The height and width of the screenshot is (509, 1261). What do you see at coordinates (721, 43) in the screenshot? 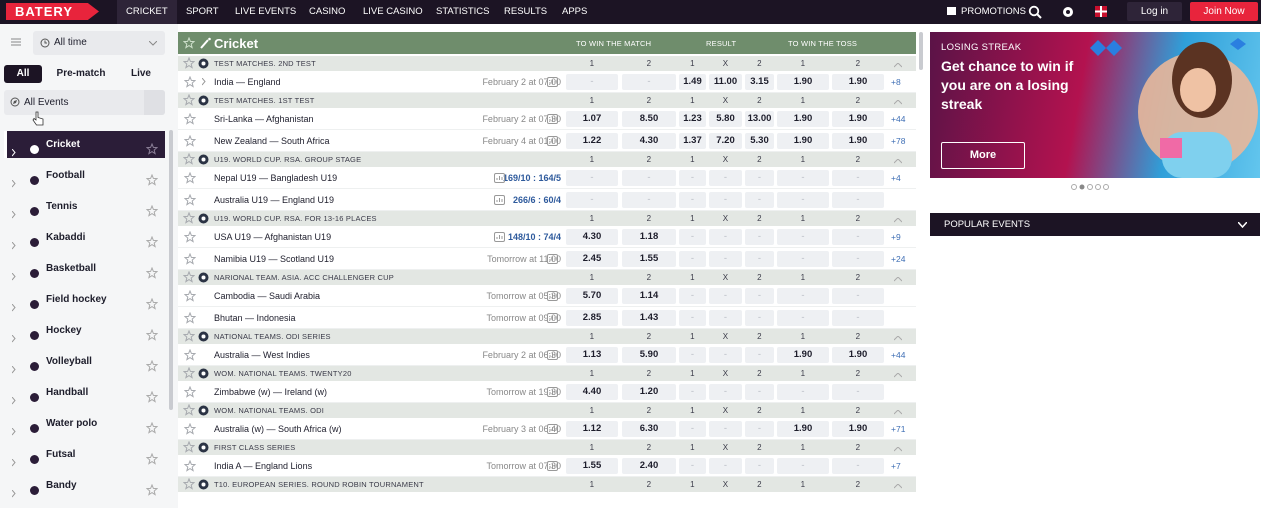
I see `market-label: RESULT` at bounding box center [721, 43].